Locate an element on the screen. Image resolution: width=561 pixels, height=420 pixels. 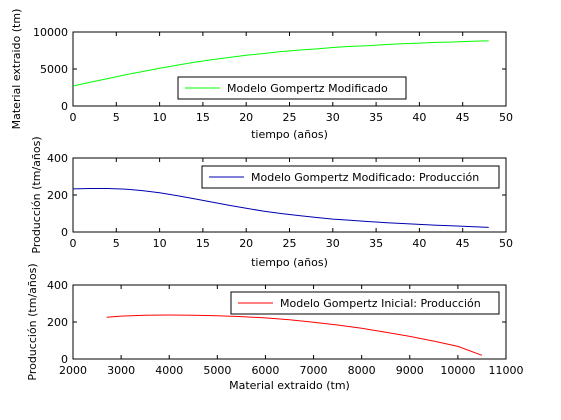
y-tick-label: 5000 is located at coordinates (54, 69).